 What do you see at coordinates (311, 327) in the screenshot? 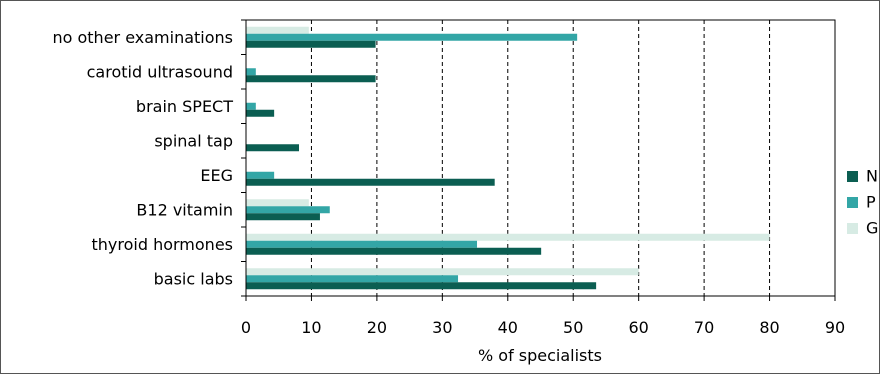
I see `x-tick-label: 10` at bounding box center [311, 327].